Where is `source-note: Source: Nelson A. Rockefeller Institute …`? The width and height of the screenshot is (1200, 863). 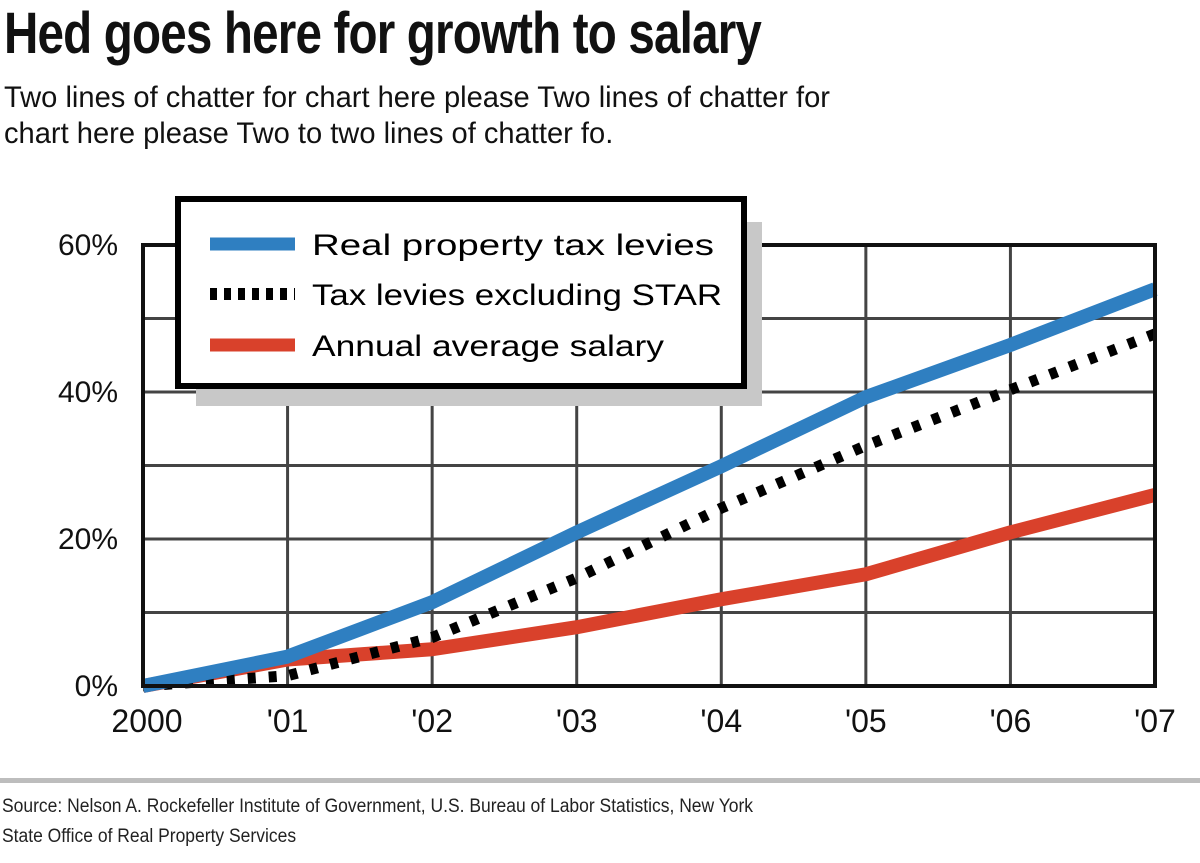 source-note: Source: Nelson A. Rockefeller Institute … is located at coordinates (377, 822).